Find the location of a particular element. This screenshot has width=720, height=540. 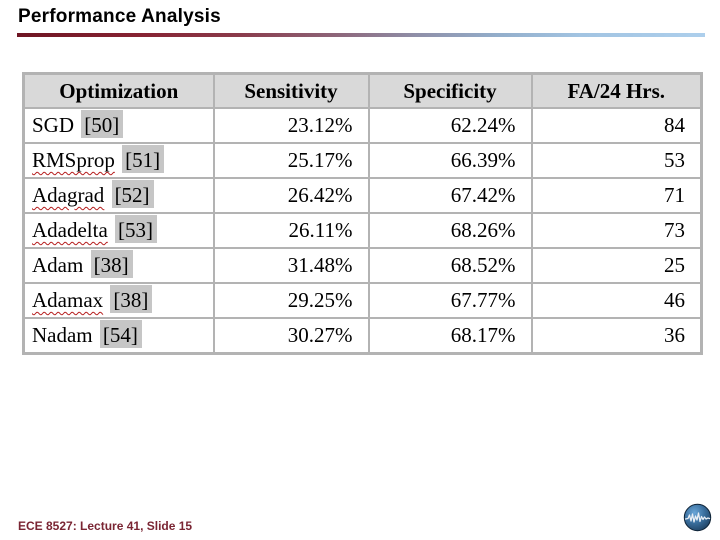

table-row-adamax: Adamax [38] 29.25% 67.77% 46 is located at coordinates (362, 300).